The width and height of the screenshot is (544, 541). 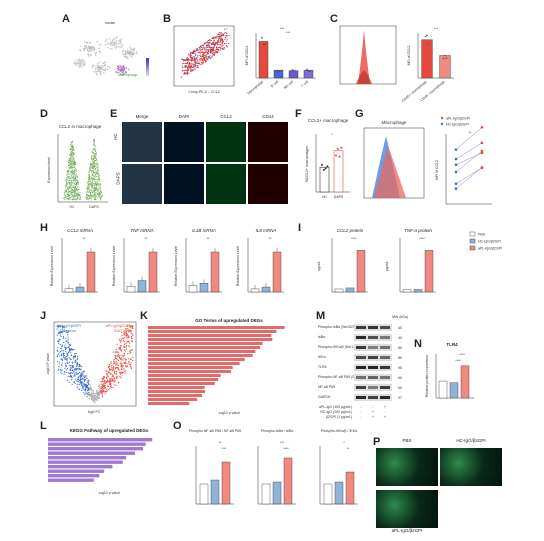 I want to click on p-image-tile, so click(x=407, y=509).